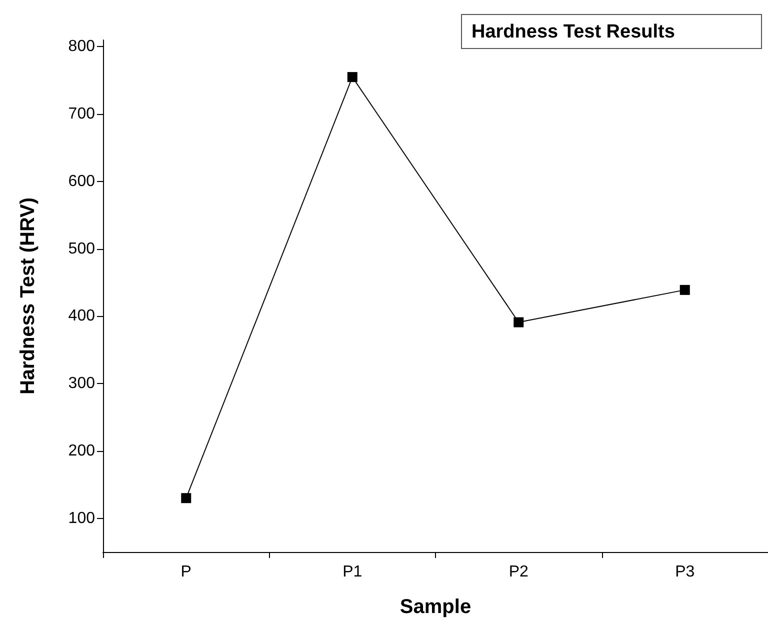 The width and height of the screenshot is (768, 641). What do you see at coordinates (518, 572) in the screenshot?
I see `x-tick-label: P2` at bounding box center [518, 572].